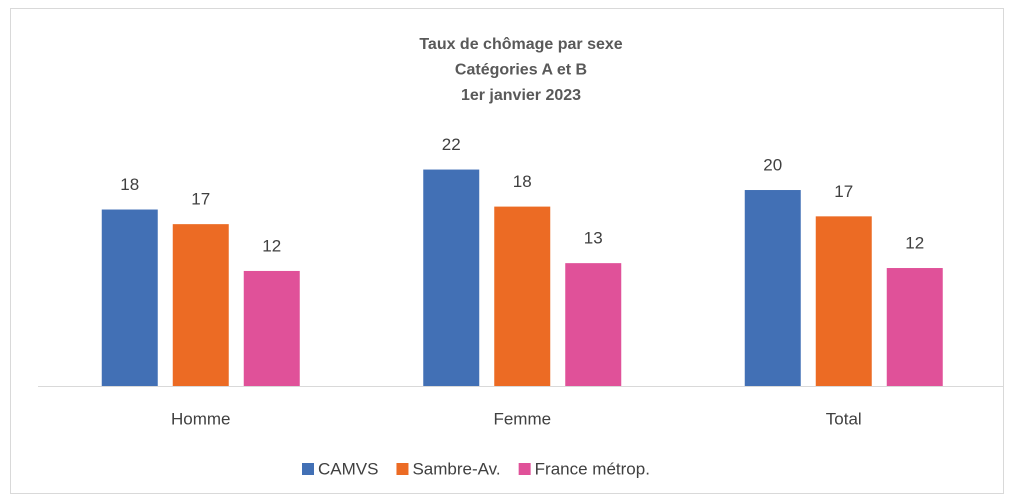  I want to click on legend-label: France métrop., so click(592, 468).